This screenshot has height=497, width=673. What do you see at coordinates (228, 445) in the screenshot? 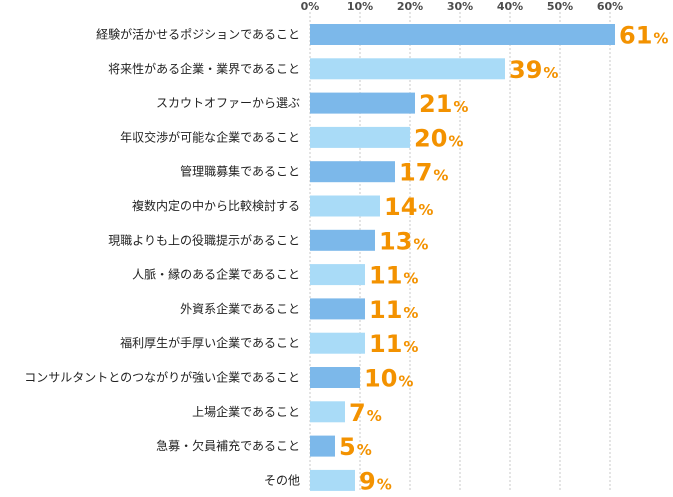
I see `category-label: 急募・欠員補充であること` at bounding box center [228, 445].